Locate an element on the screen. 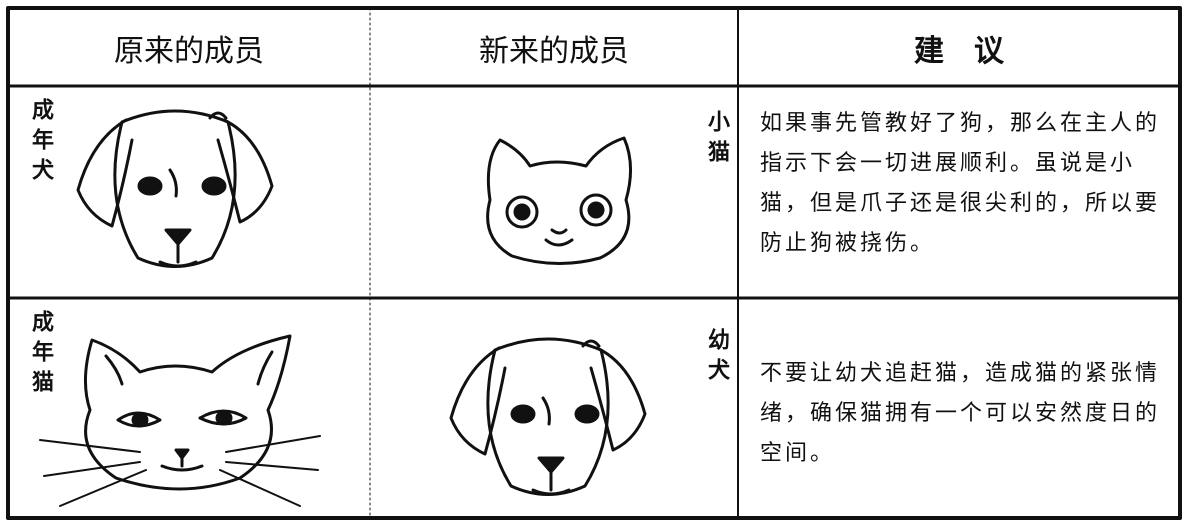  new-member: 小猫 is located at coordinates (716, 140).